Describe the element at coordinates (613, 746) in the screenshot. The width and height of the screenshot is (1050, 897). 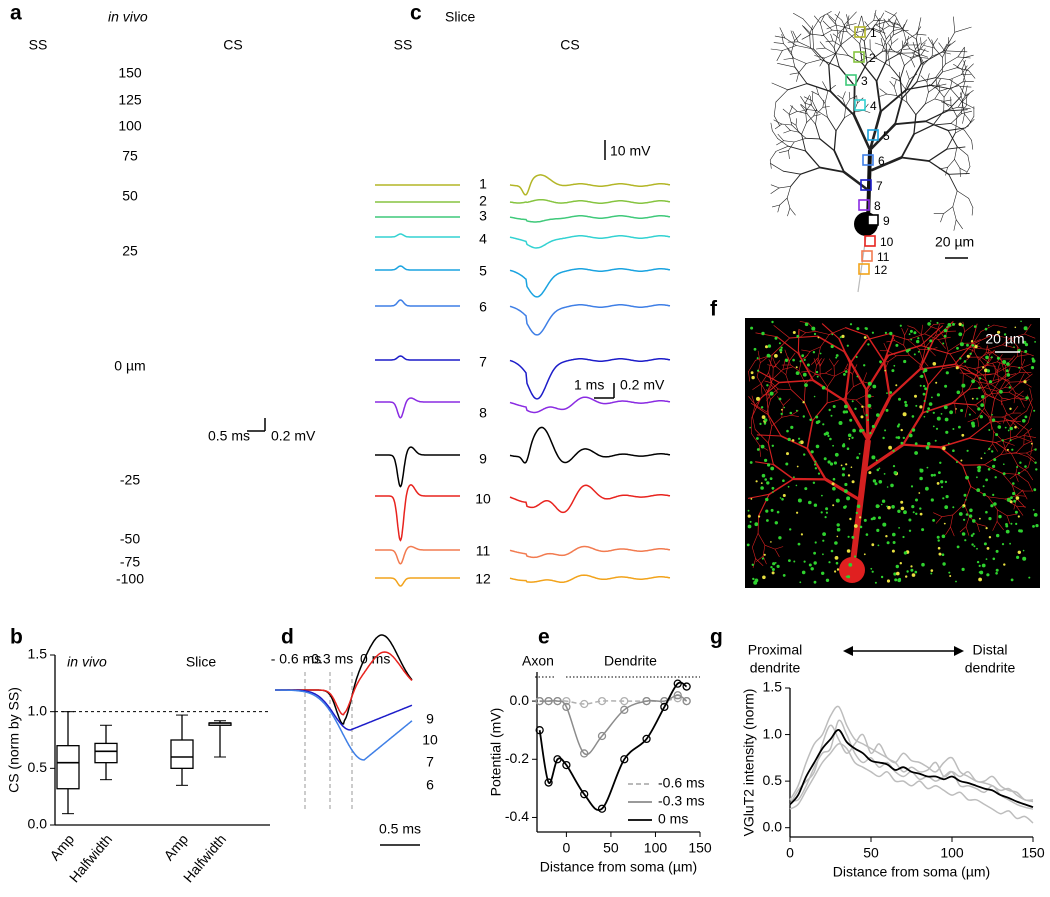
I see `series-line` at that location.